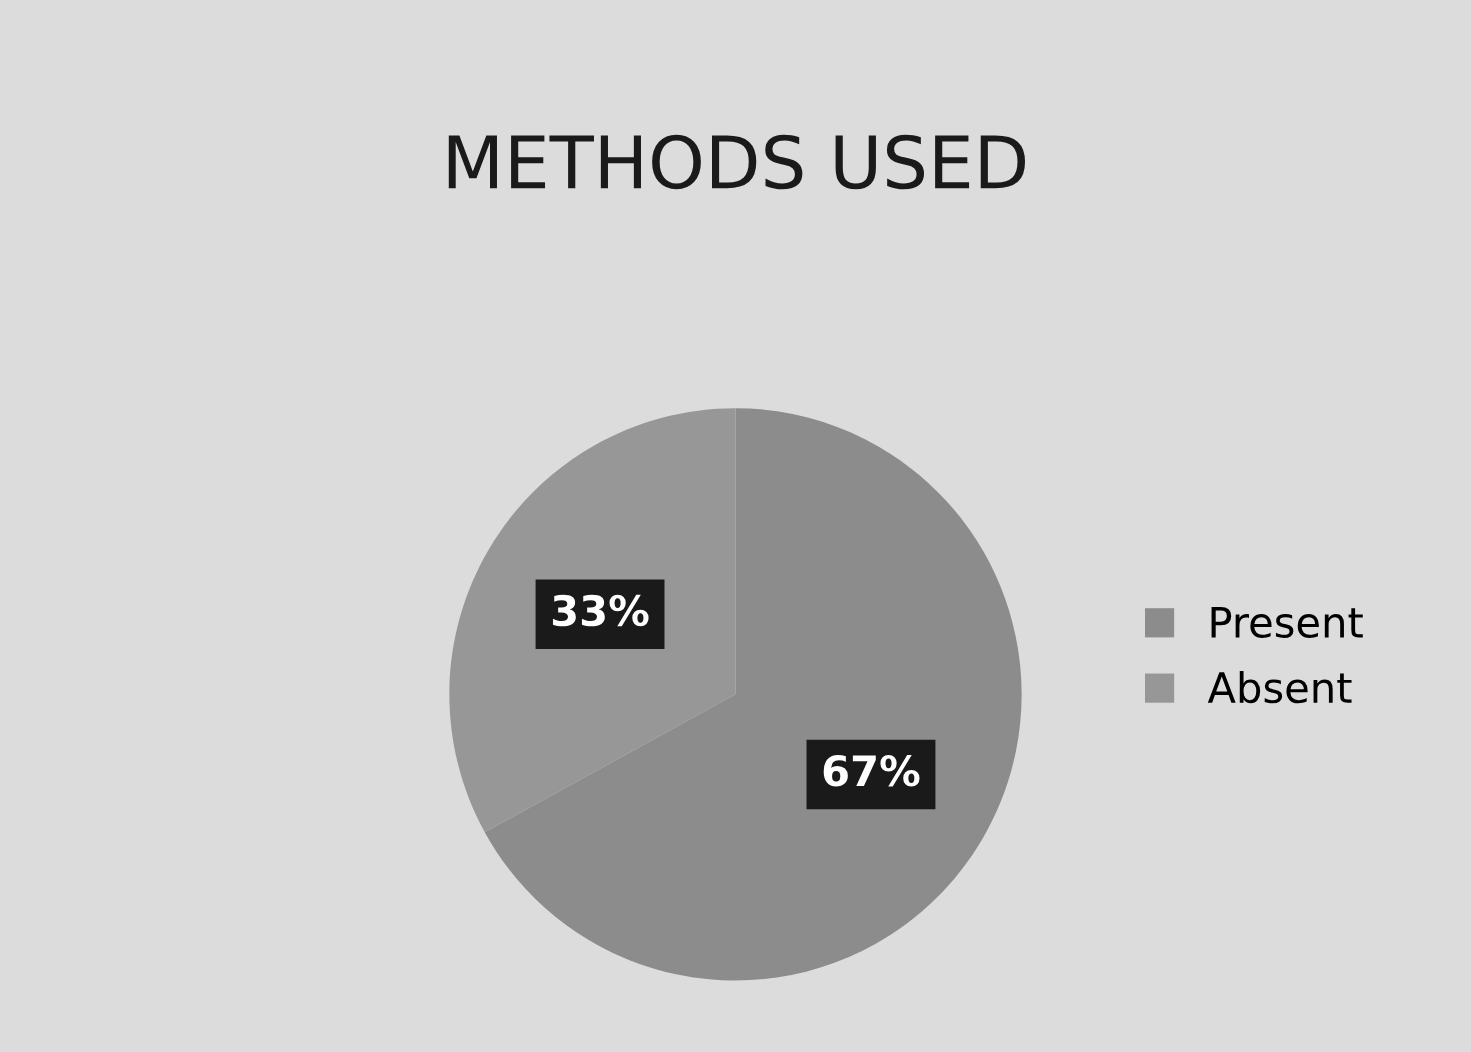  What do you see at coordinates (600, 610) in the screenshot?
I see `data-label: 33%` at bounding box center [600, 610].